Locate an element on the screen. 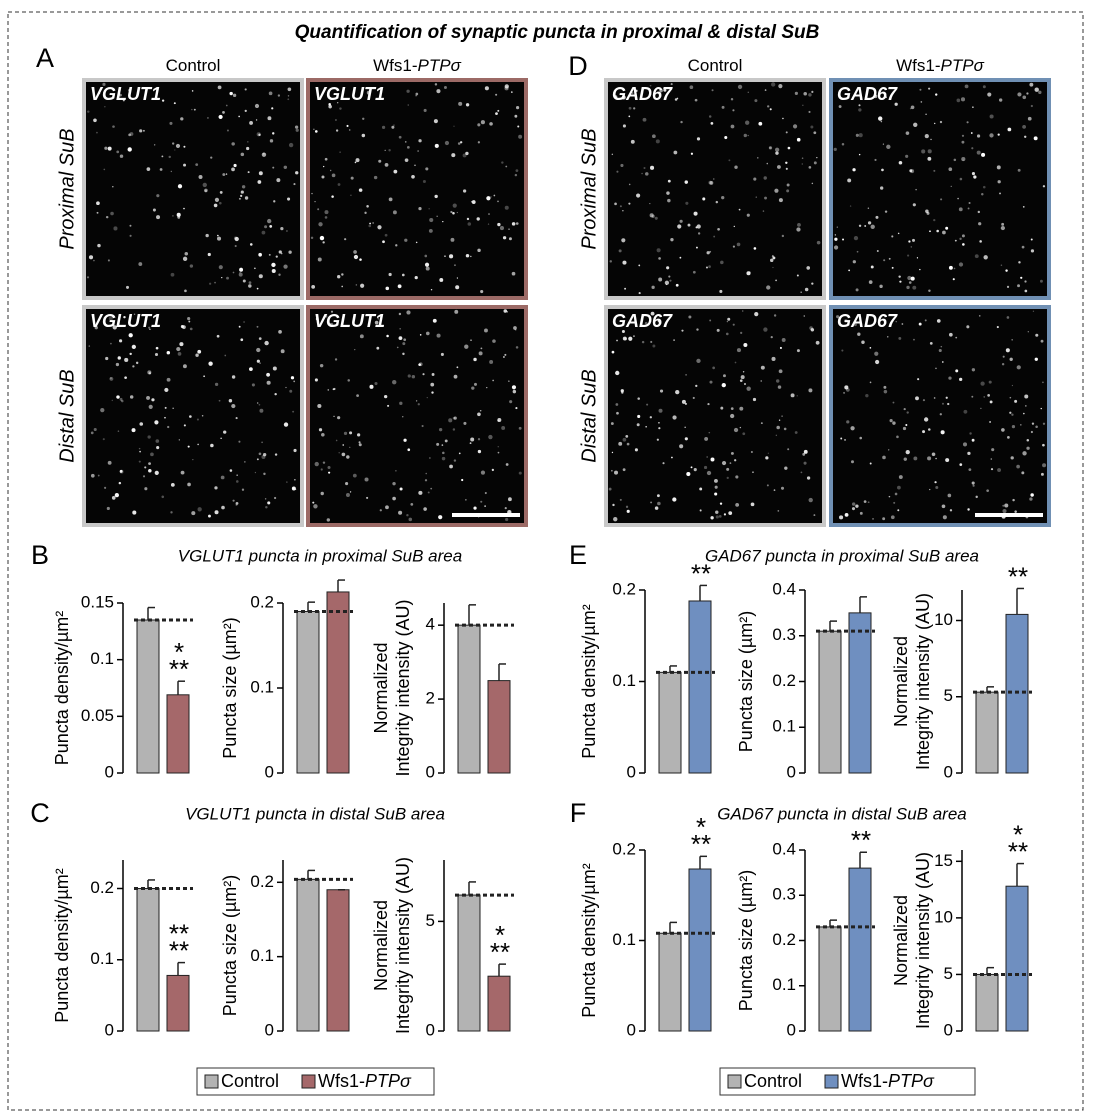 This screenshot has height=1117, width=1094. panel-letter: F is located at coordinates (578, 813).